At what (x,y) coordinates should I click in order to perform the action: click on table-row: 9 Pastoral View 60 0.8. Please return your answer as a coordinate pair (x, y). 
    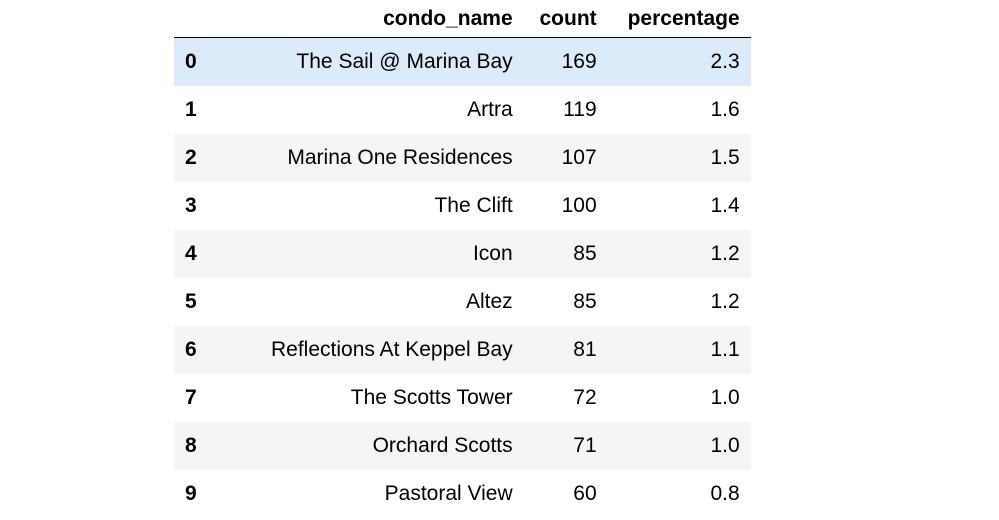
    Looking at the image, I should click on (462, 494).